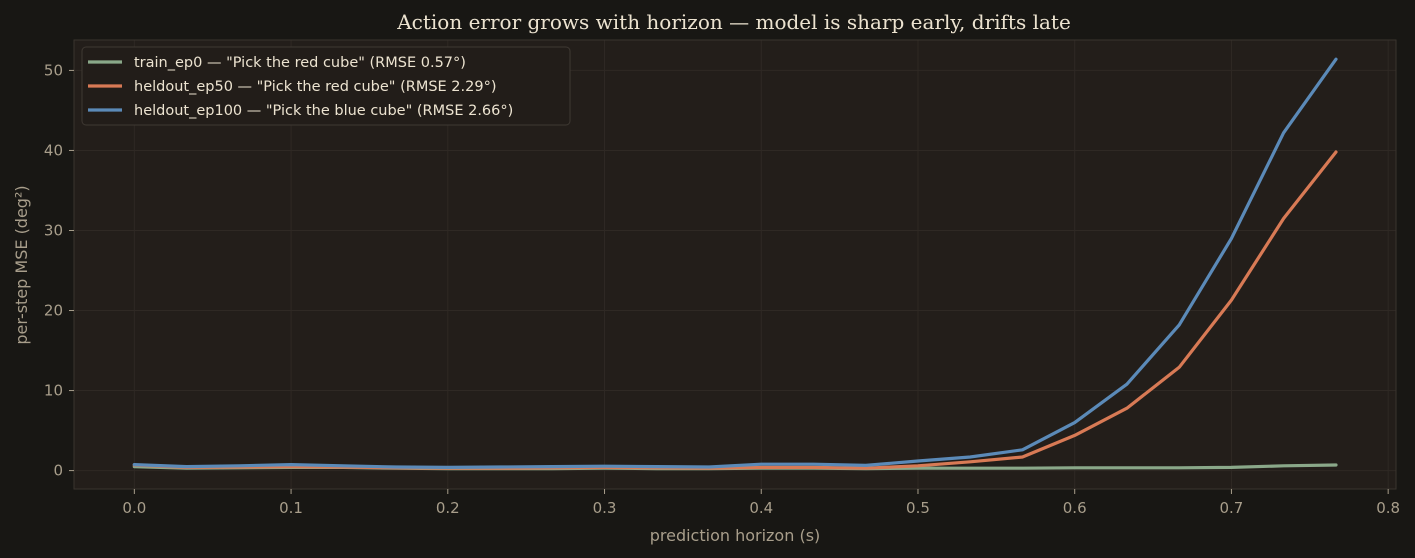 This screenshot has height=558, width=1415. I want to click on x-tick-label: 0.6, so click(1075, 508).